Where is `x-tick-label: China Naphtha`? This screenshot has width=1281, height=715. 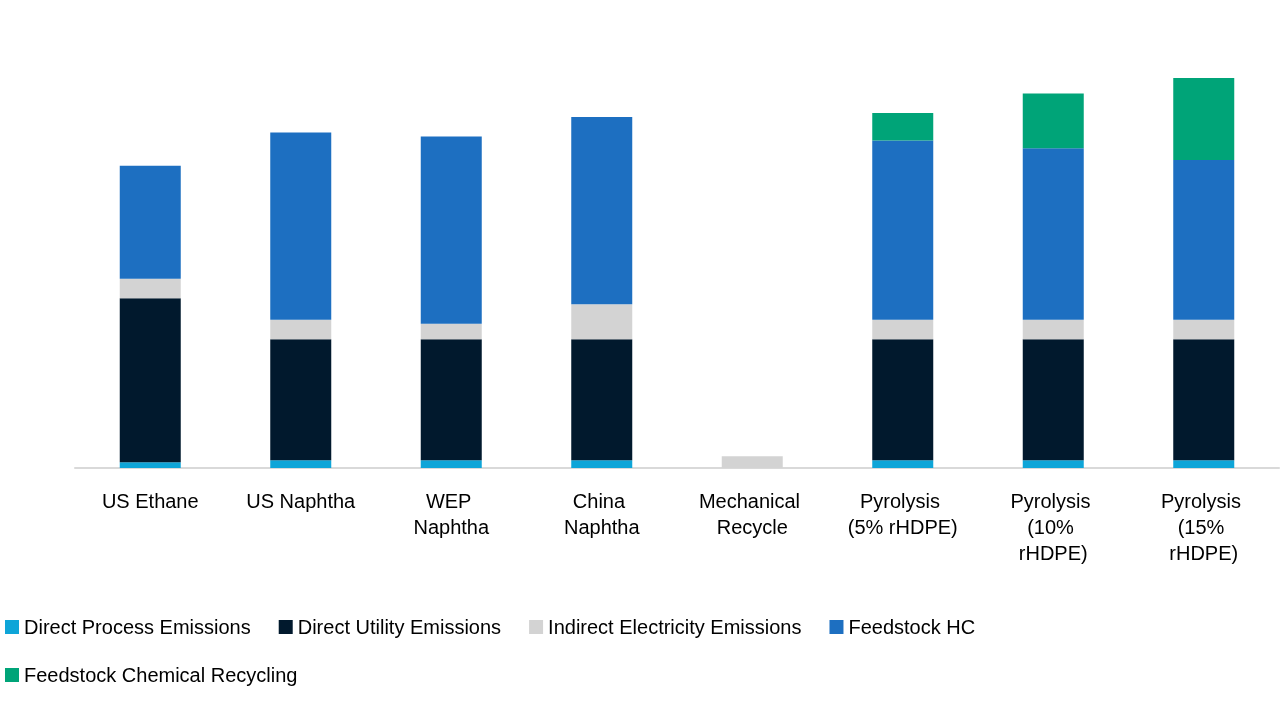 x-tick-label: China Naphtha is located at coordinates (602, 514).